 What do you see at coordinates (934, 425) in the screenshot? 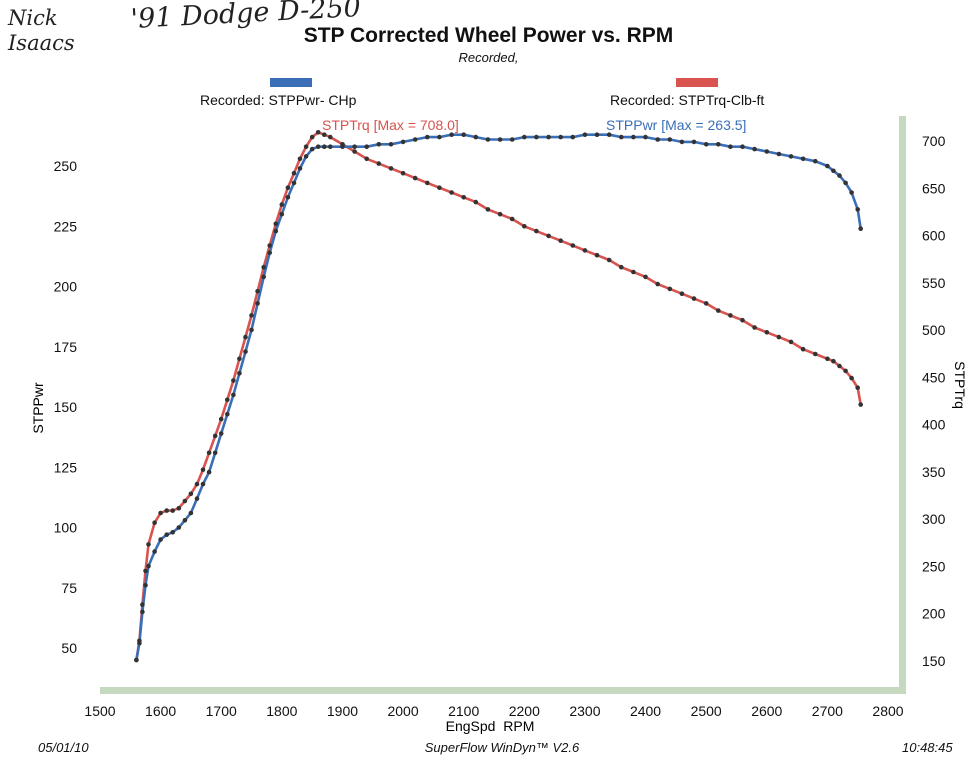
I see `y-right-tick-label-5: 400` at bounding box center [934, 425].